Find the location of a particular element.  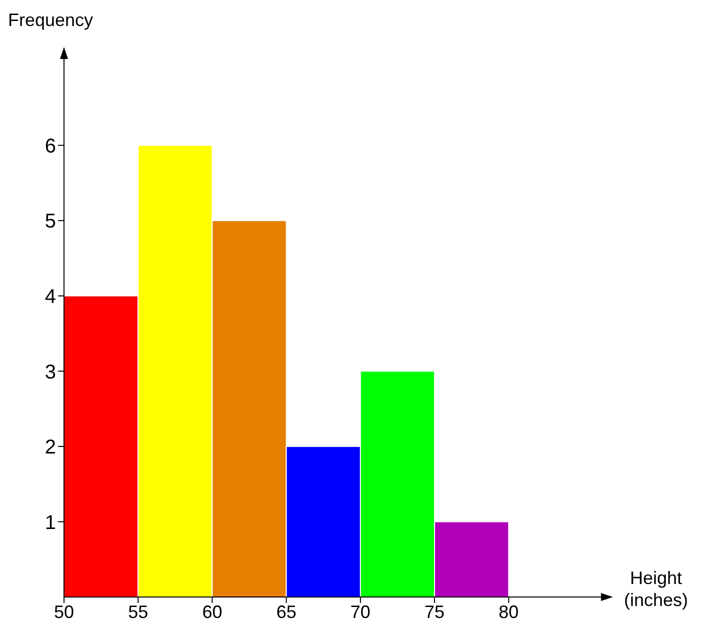

x-tick-label: 55 is located at coordinates (138, 612).